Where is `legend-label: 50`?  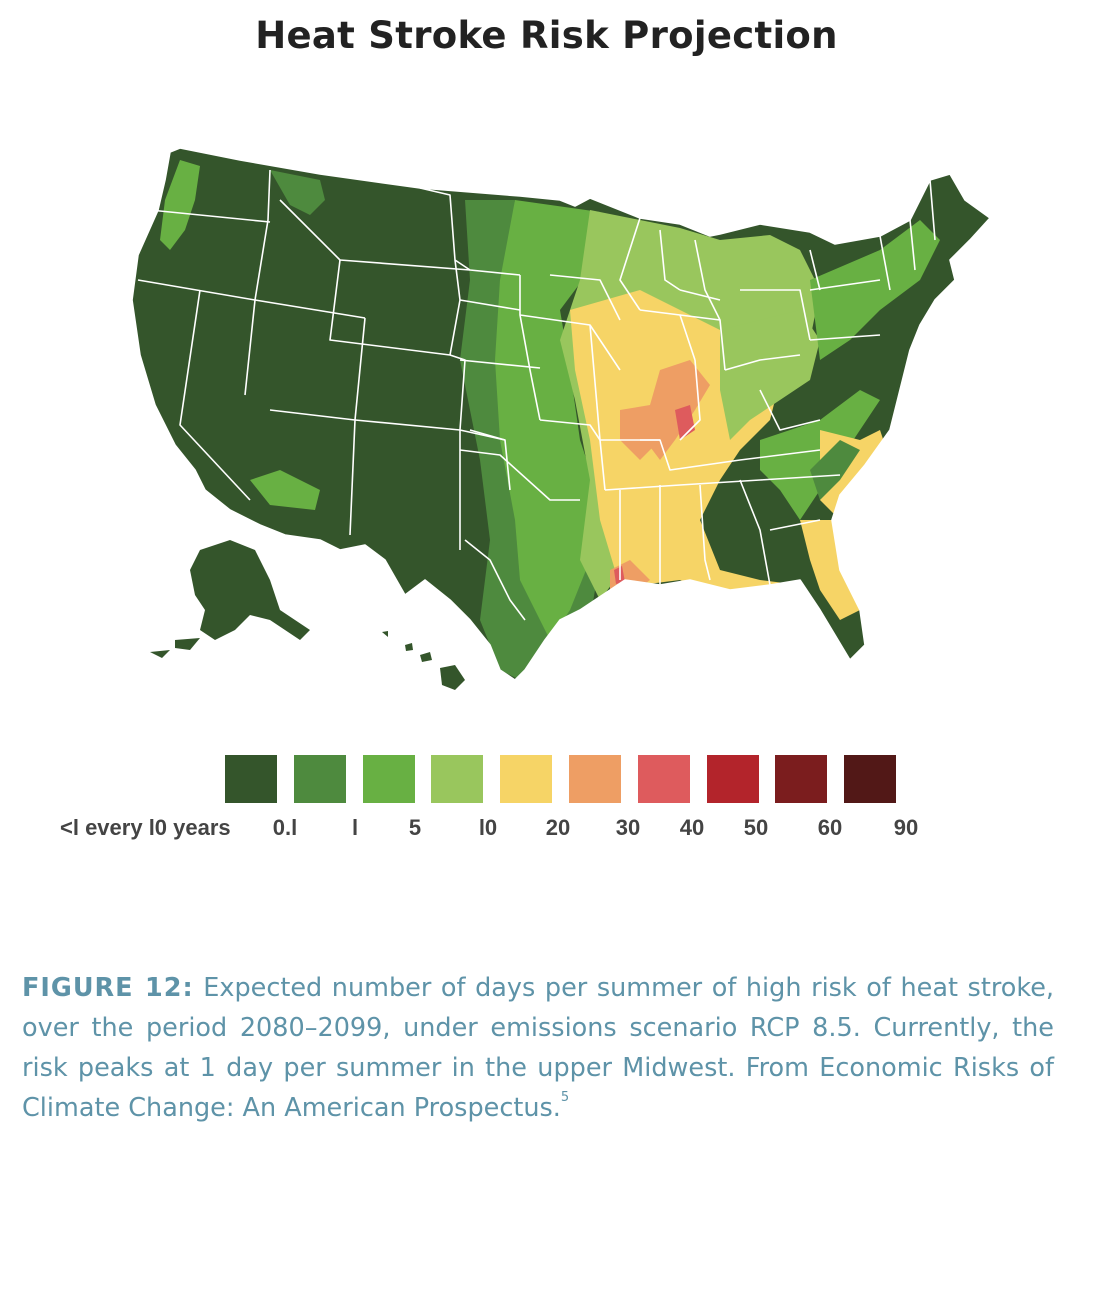 legend-label: 50 is located at coordinates (756, 827).